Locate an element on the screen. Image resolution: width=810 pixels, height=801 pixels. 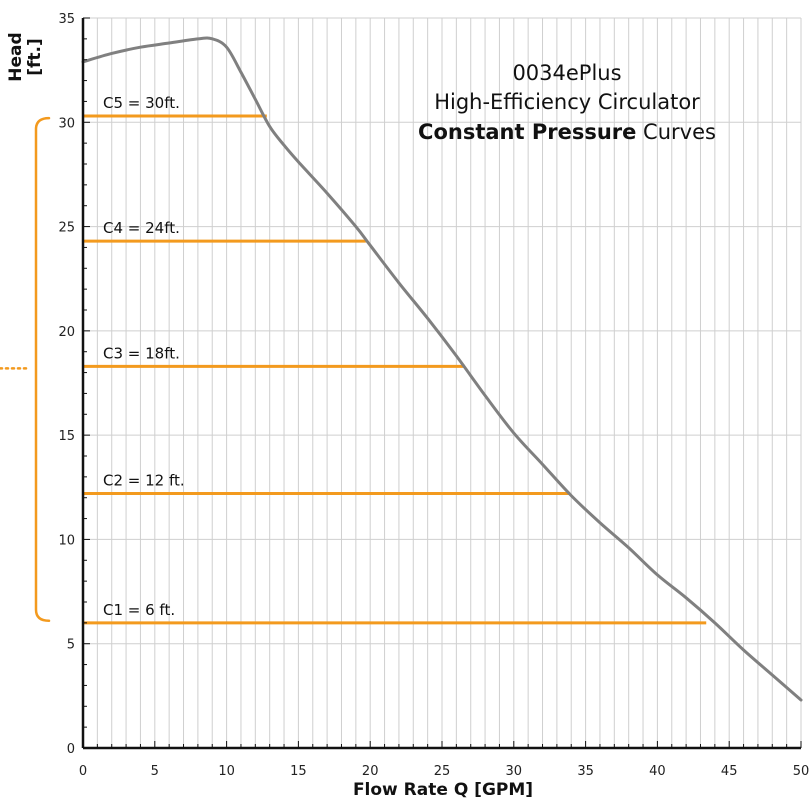
constant-pressure-label: C1 = 6 ft. is located at coordinates (139, 610).